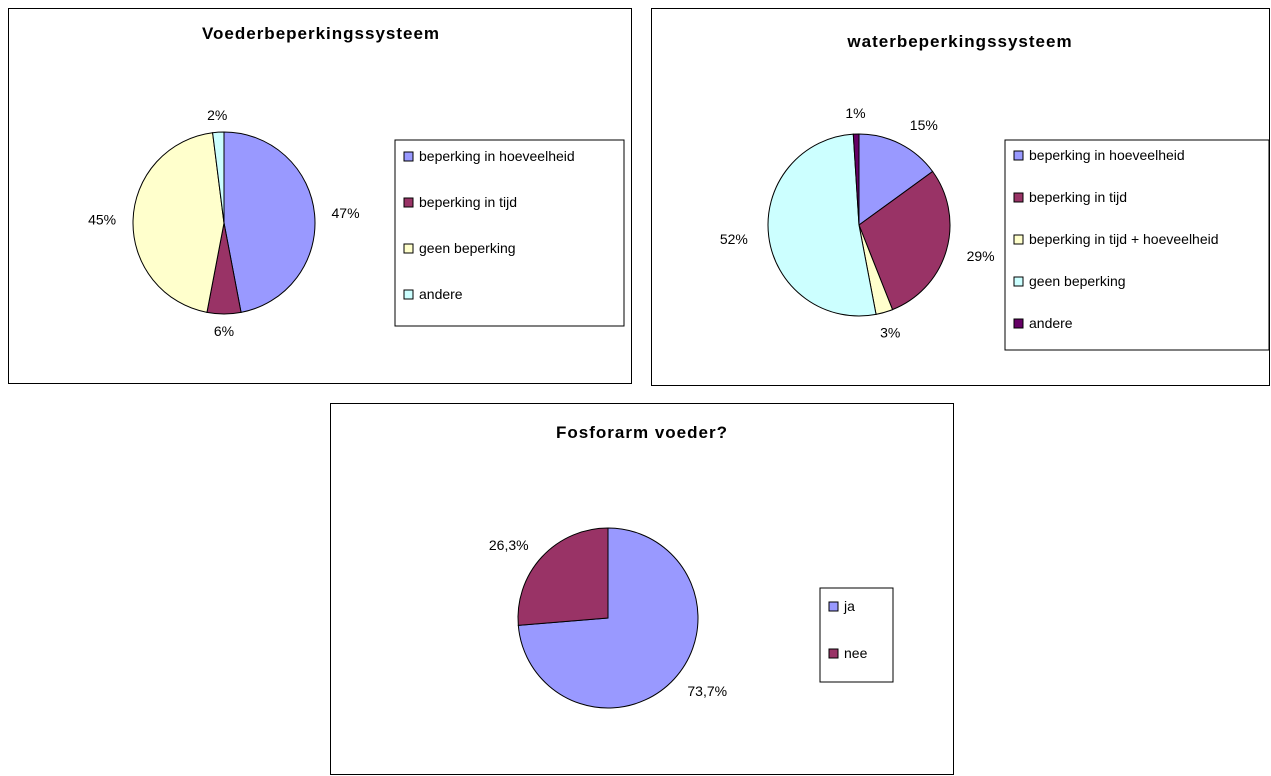 The height and width of the screenshot is (776, 1271). Describe the element at coordinates (642, 432) in the screenshot. I see `chart-title: Fosforarm voeder?` at that location.